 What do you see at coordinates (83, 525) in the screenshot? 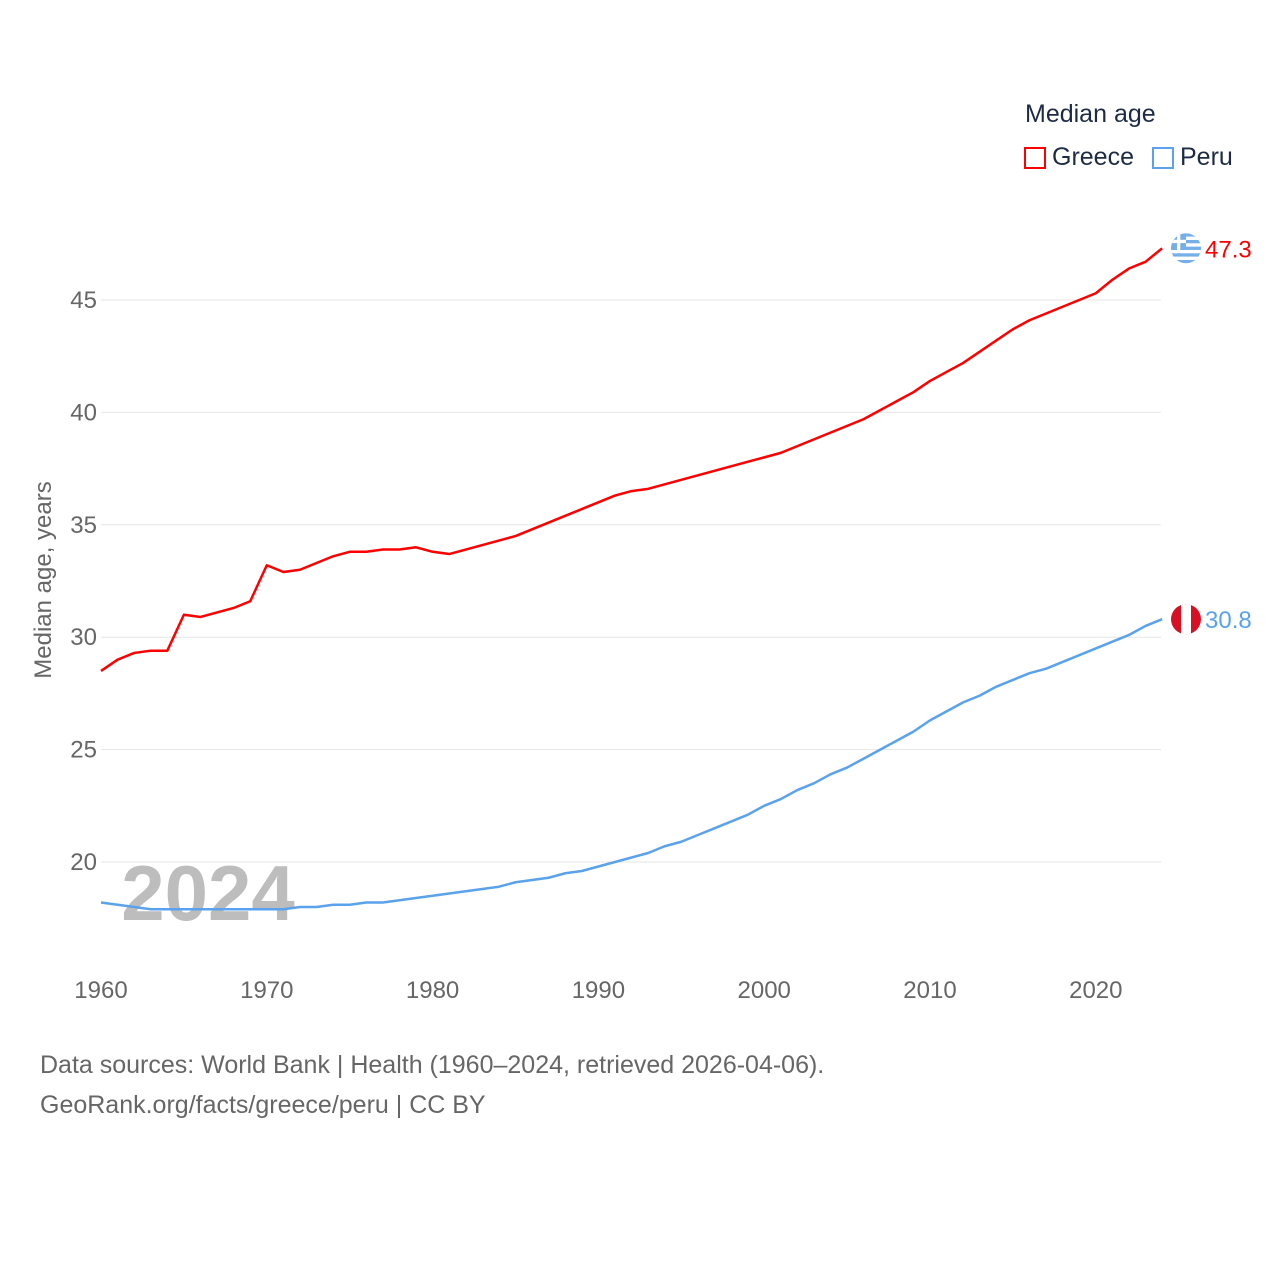
I see `y-tick-label: 35` at bounding box center [83, 525].